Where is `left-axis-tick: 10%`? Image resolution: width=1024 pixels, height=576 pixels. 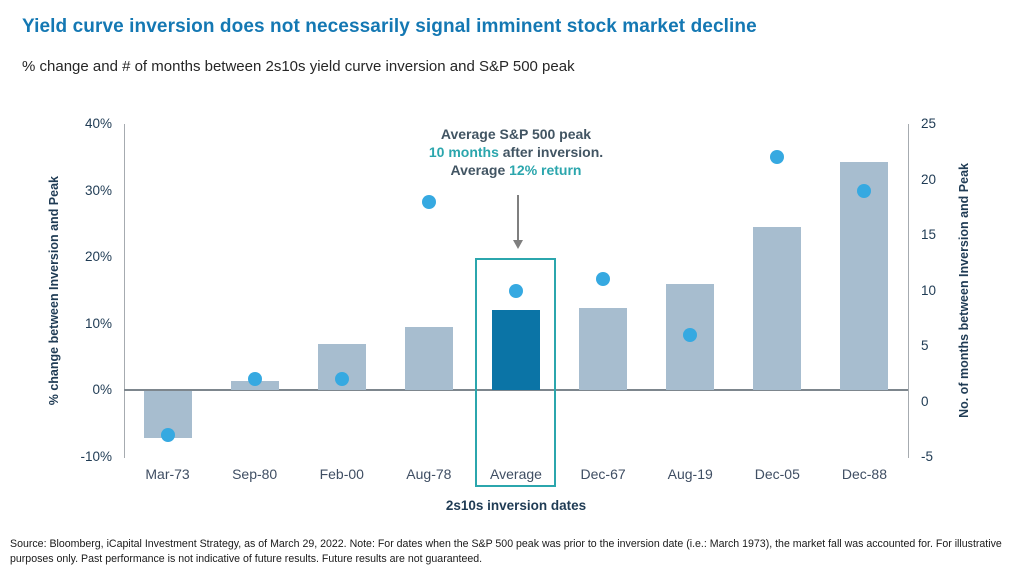
left-axis-tick: 10% is located at coordinates (98, 323).